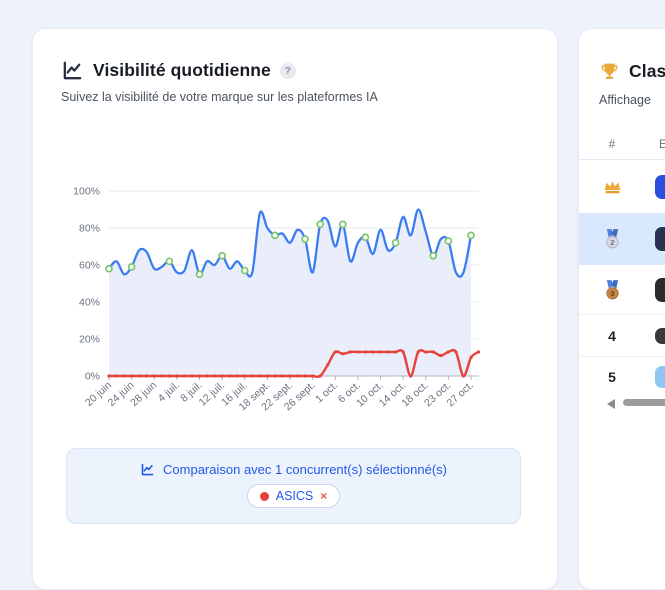  Describe the element at coordinates (625, 100) in the screenshot. I see `ranking-subtitle: Affichage` at that location.